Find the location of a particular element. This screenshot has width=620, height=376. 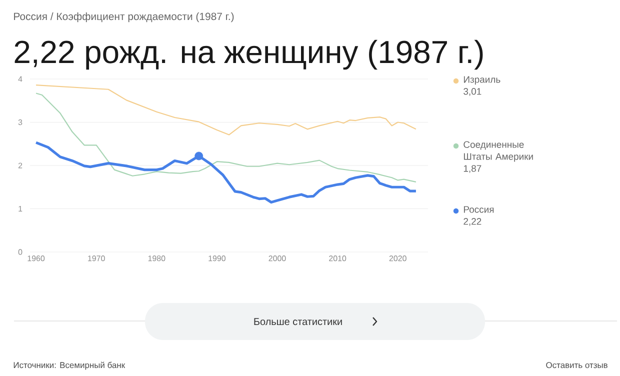

text: Оставить отзыв is located at coordinates (577, 365).